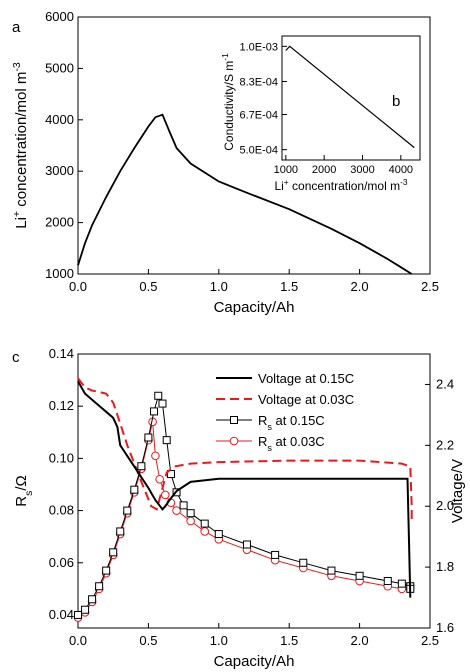 Image resolution: width=470 pixels, height=672 pixels. What do you see at coordinates (59, 222) in the screenshot?
I see `panel-a-y-tick-label: 2000` at bounding box center [59, 222].